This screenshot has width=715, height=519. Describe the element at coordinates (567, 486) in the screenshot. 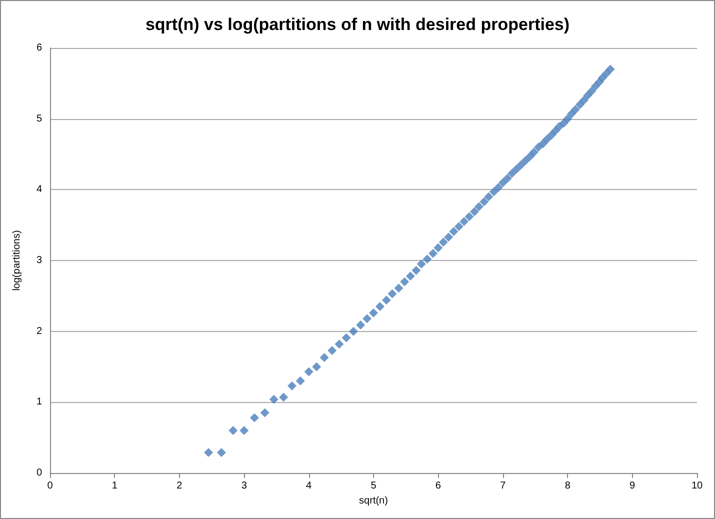

I see `x-tick-label: 8` at that location.